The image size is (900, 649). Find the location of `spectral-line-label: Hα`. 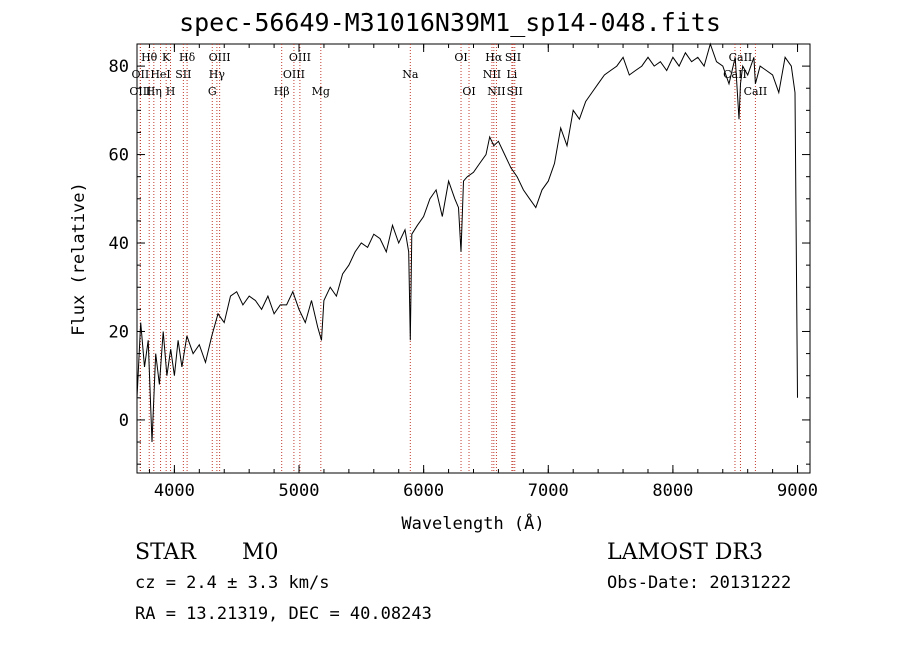

spectral-line-label: Hα is located at coordinates (494, 57).